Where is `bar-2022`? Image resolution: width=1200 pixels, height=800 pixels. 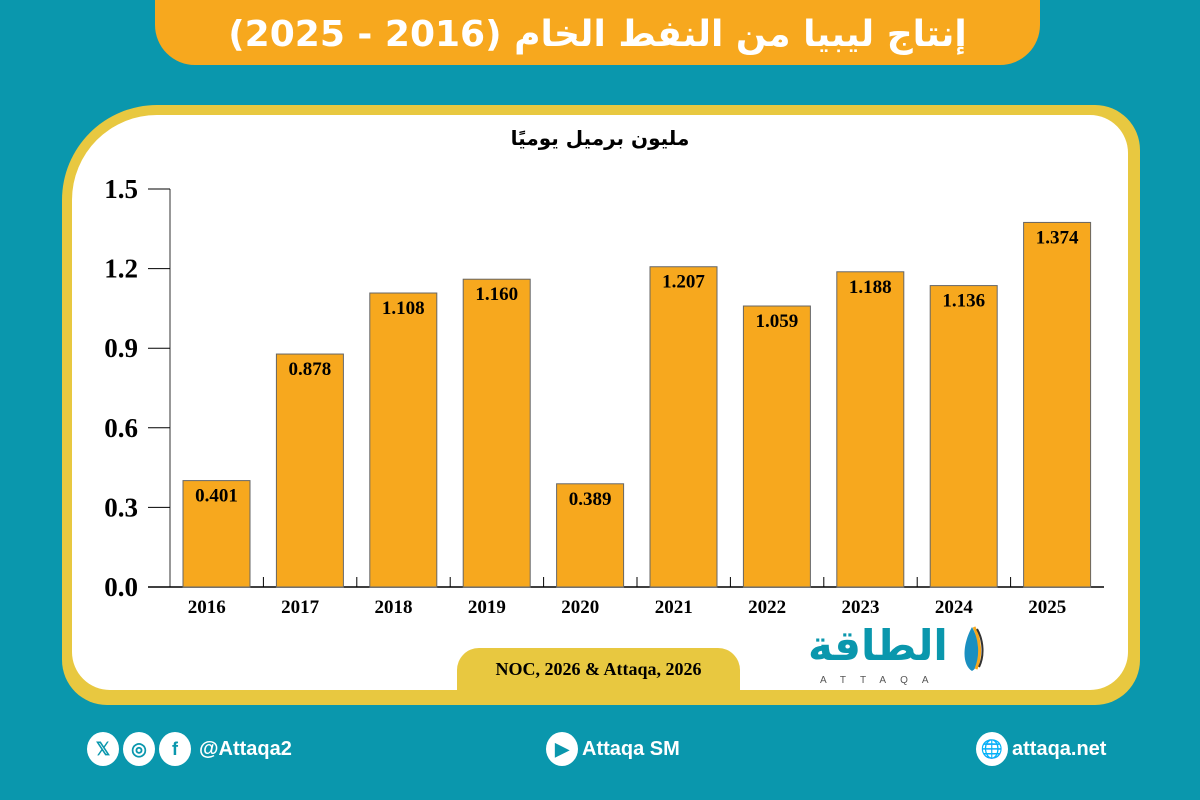 bar-2022 is located at coordinates (776, 446).